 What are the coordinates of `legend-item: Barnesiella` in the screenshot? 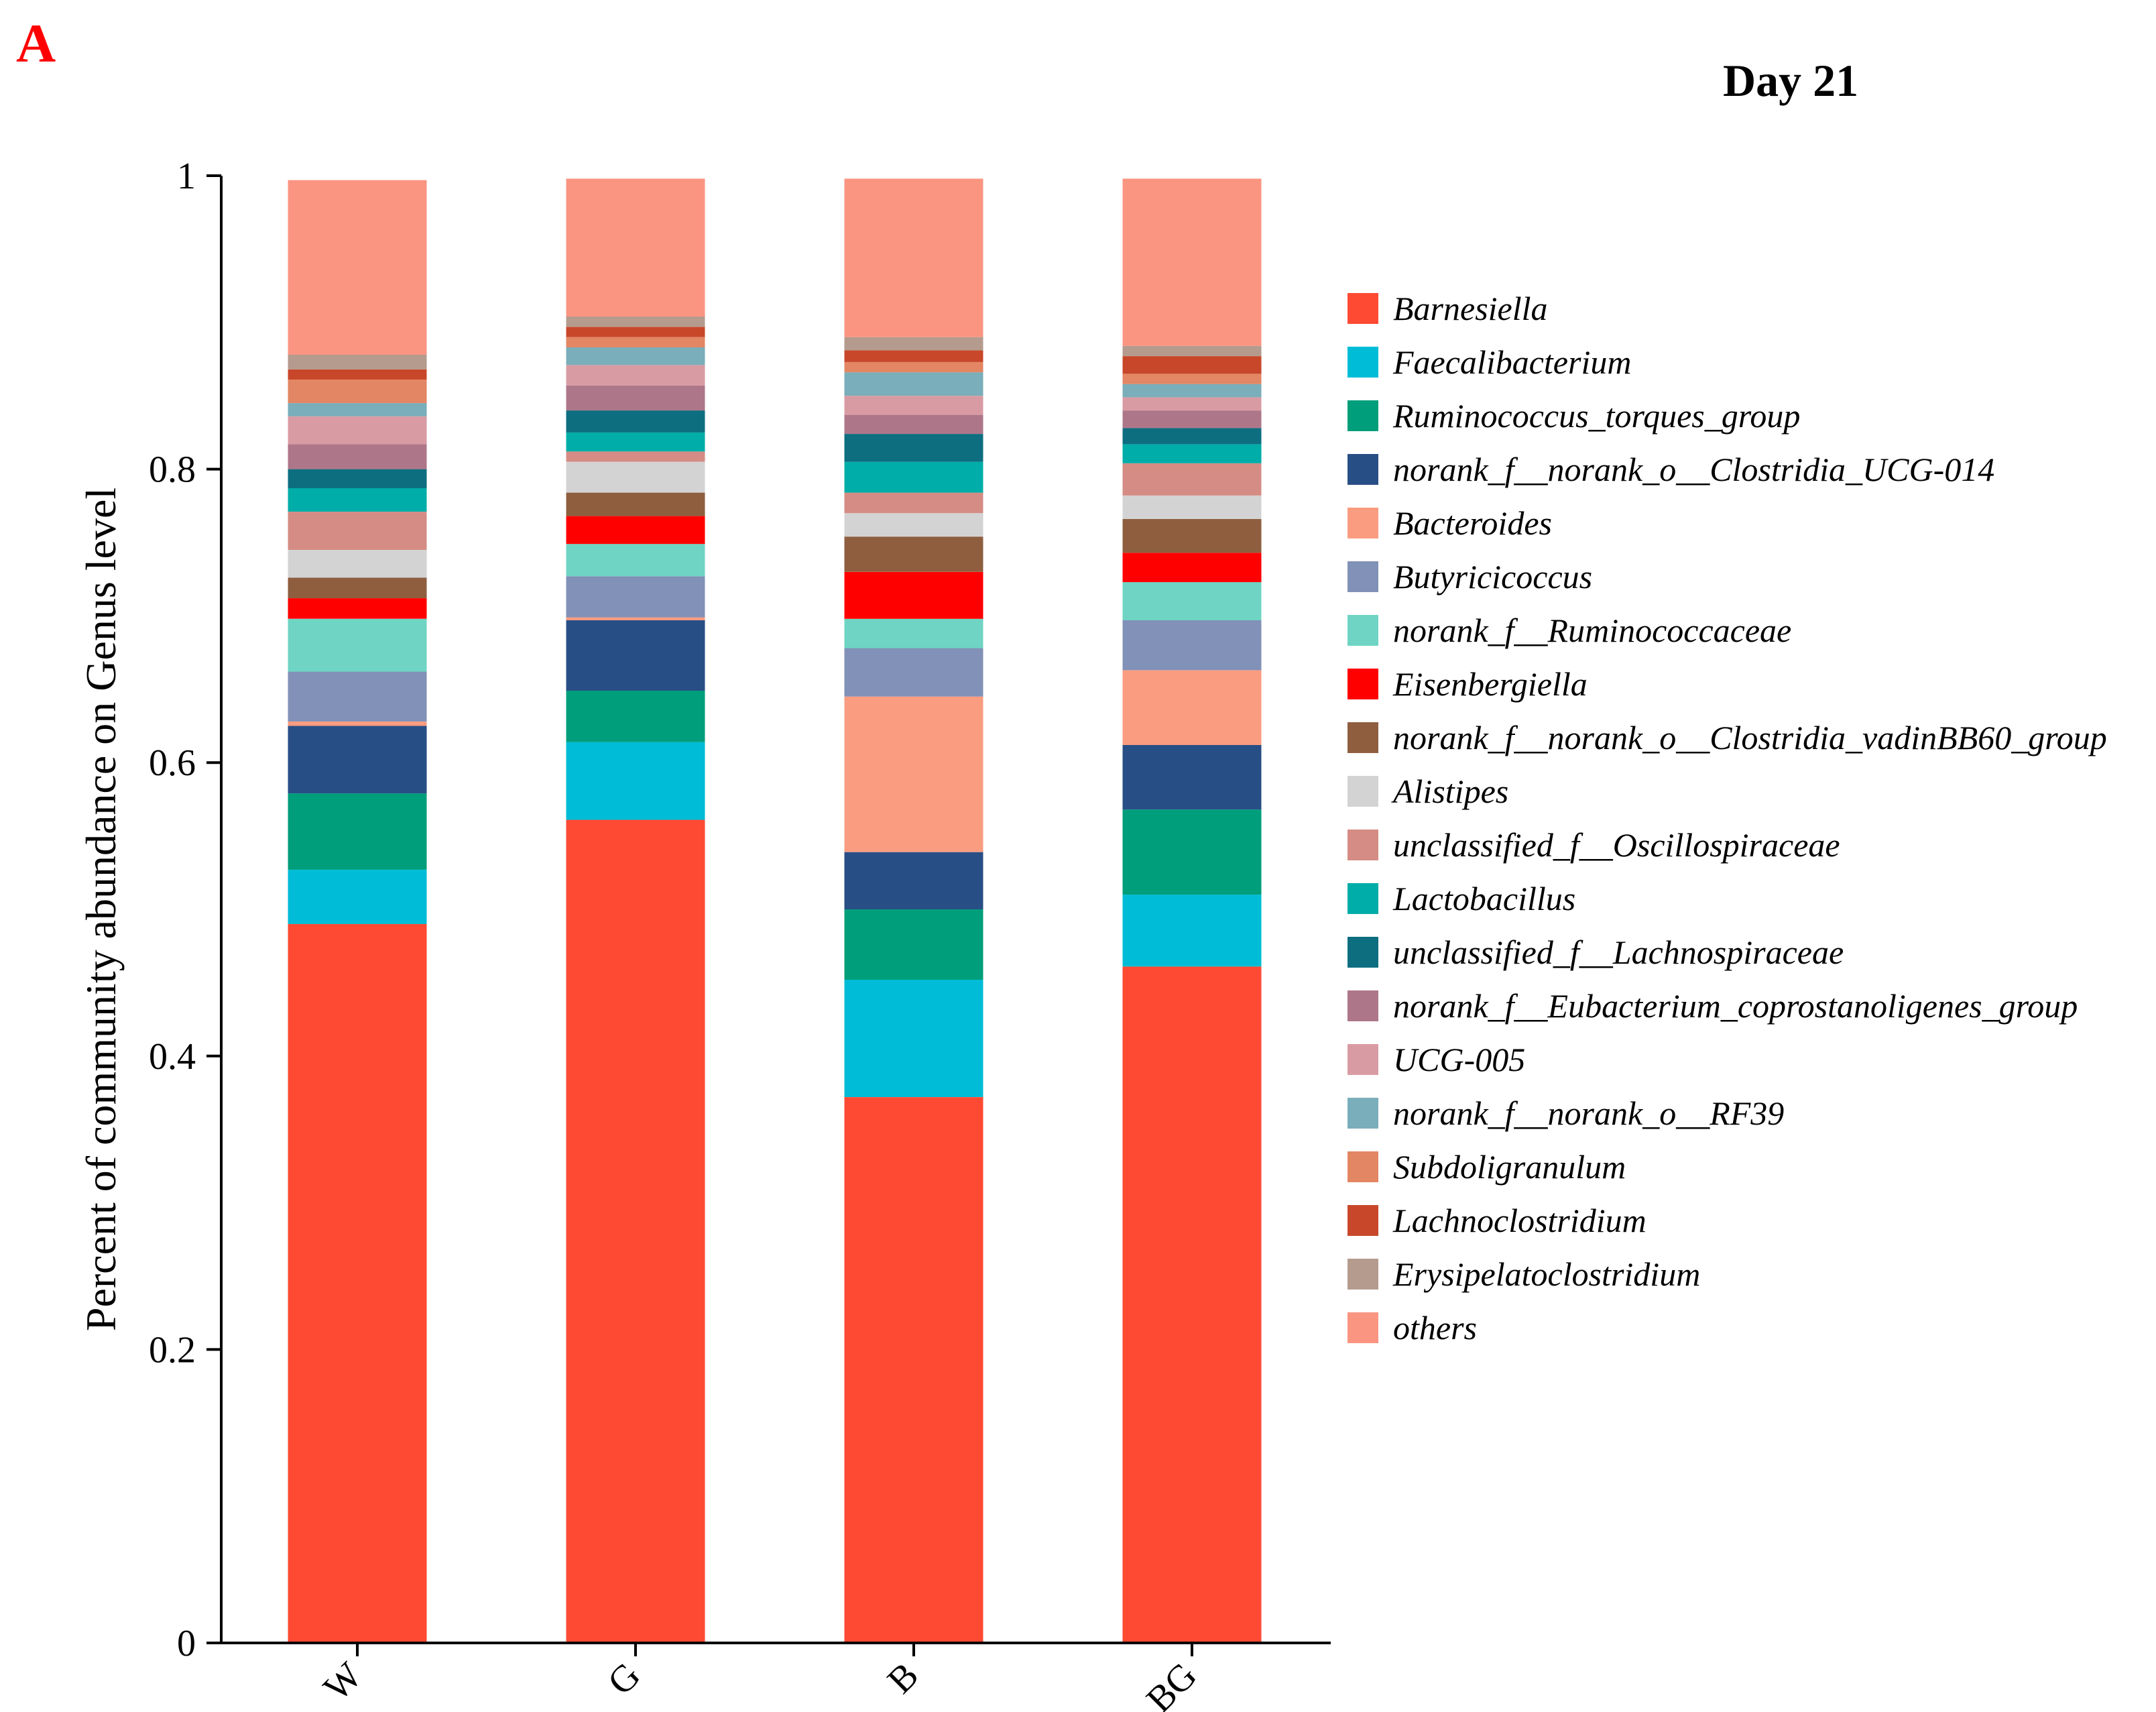 It's located at (1448, 308).